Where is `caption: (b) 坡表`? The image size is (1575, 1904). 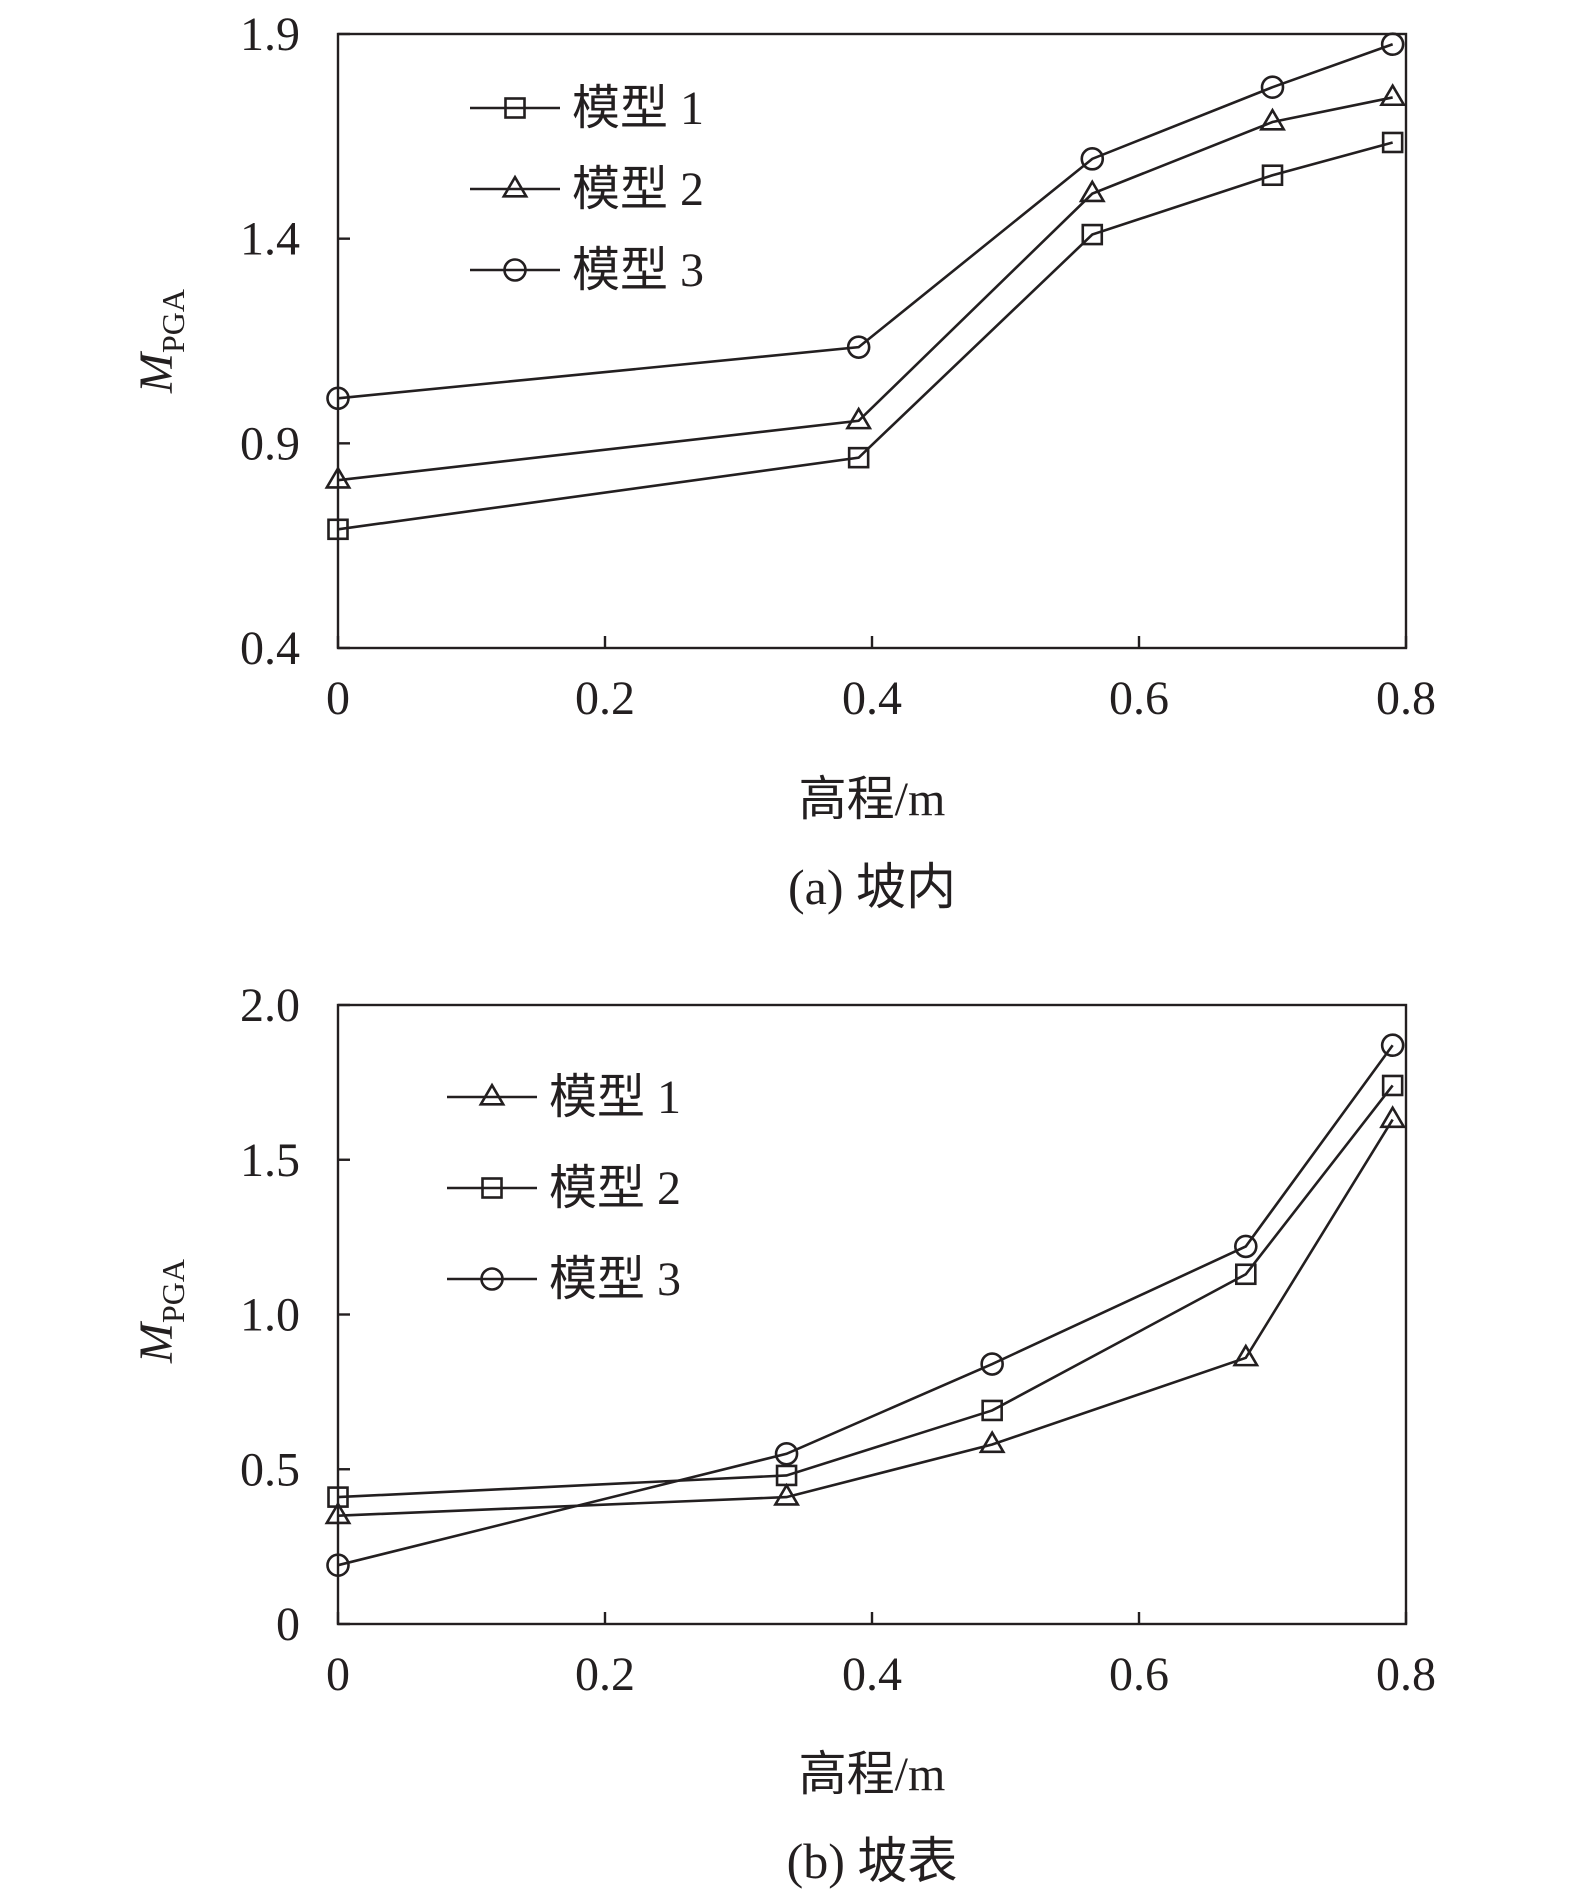
caption: (b) 坡表 is located at coordinates (872, 1861).